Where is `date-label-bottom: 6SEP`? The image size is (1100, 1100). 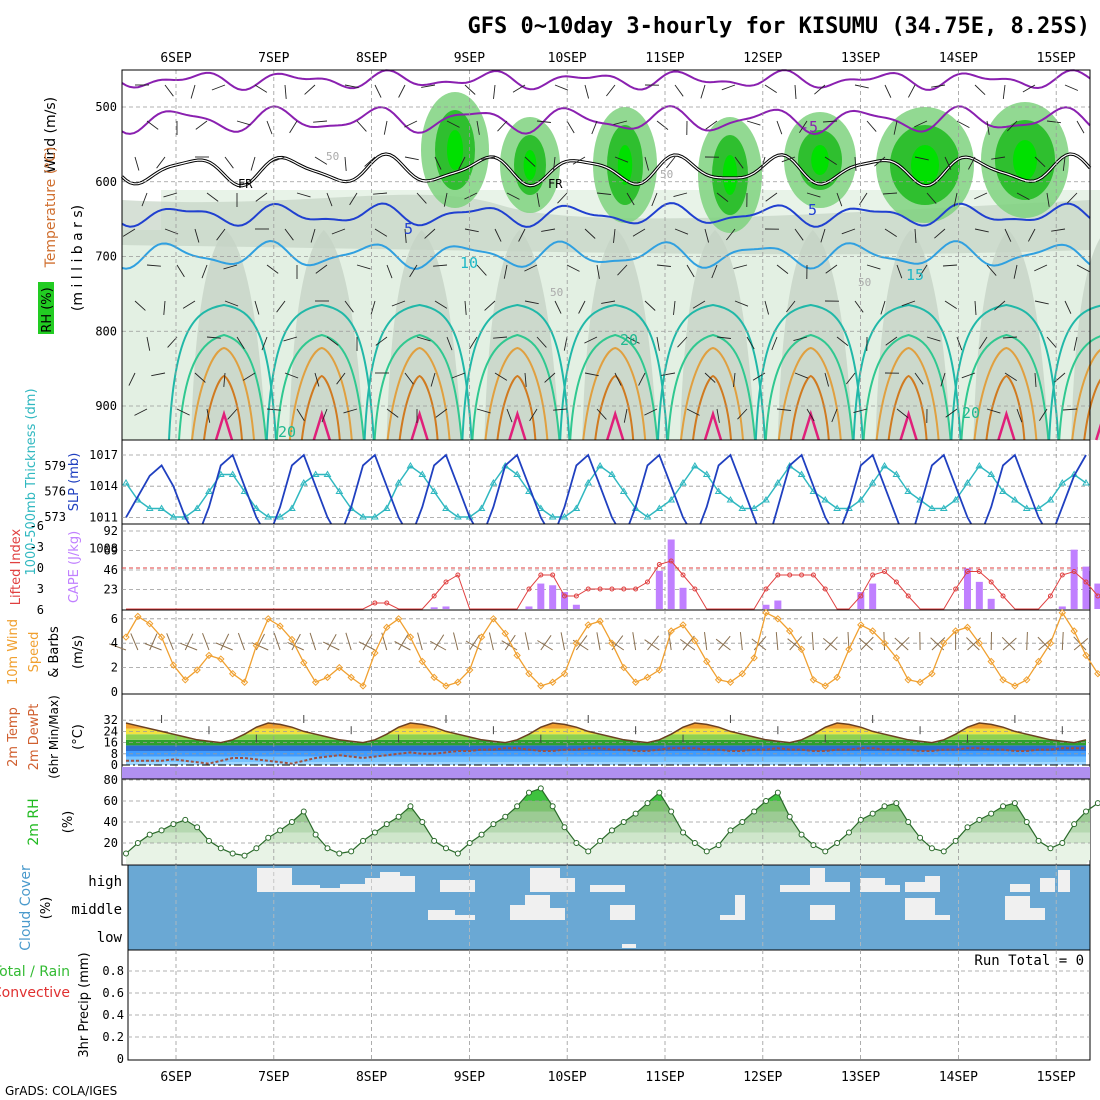 date-label-bottom: 6SEP is located at coordinates (175, 1077).